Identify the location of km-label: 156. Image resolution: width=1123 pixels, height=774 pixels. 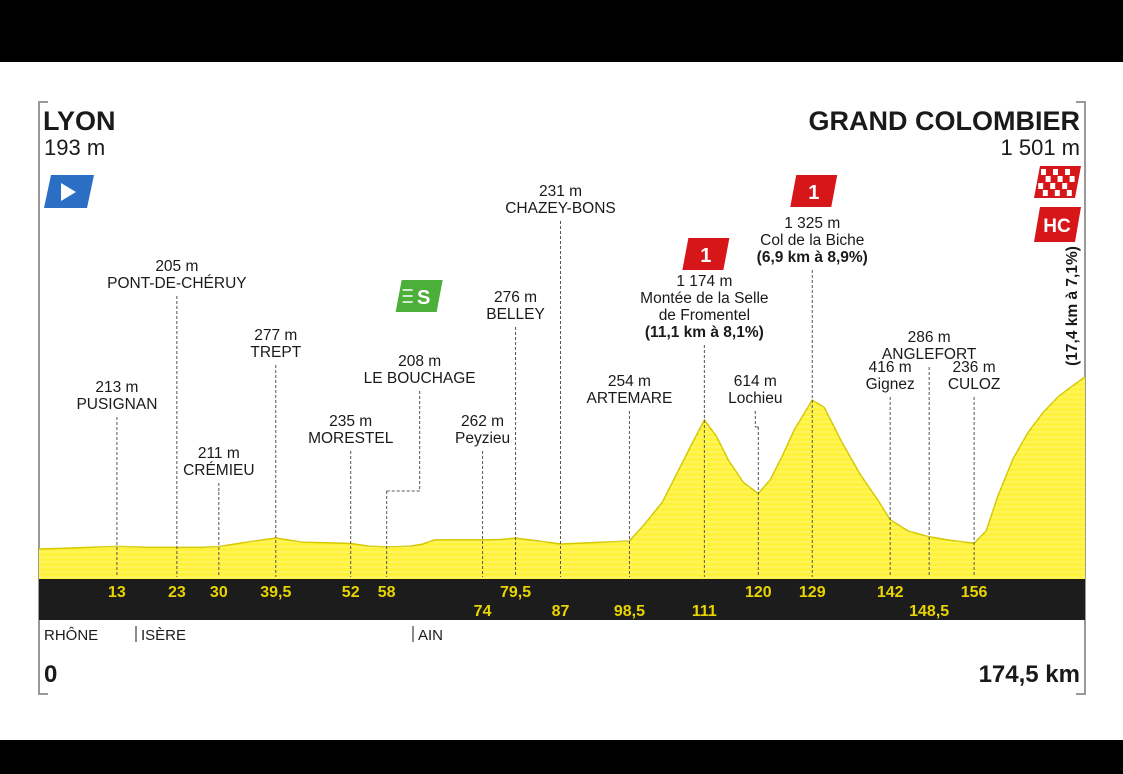
(974, 592).